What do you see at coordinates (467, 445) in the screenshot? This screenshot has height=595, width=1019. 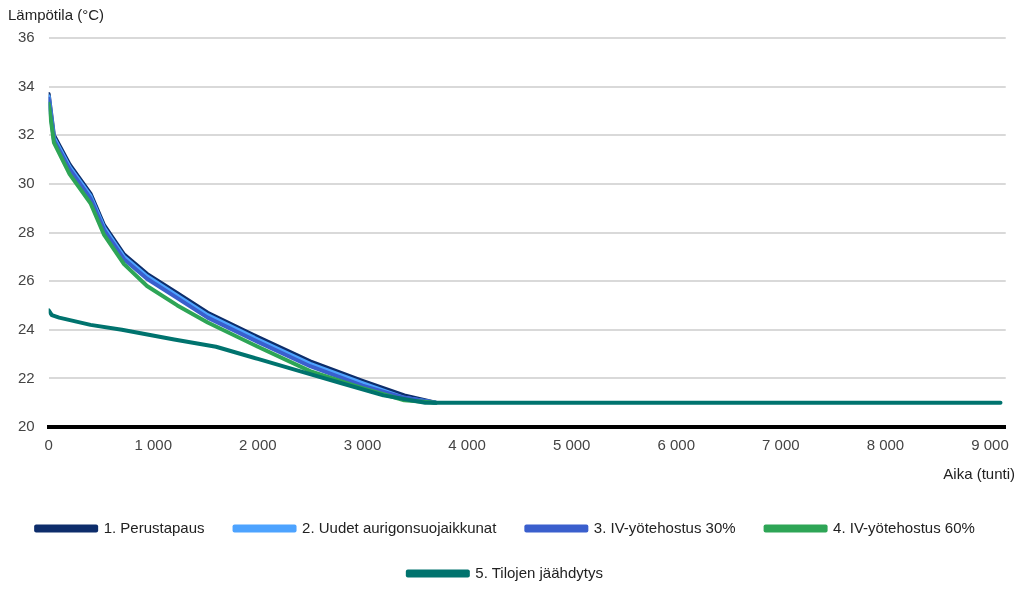 I see `x-tick-label: 4 000` at bounding box center [467, 445].